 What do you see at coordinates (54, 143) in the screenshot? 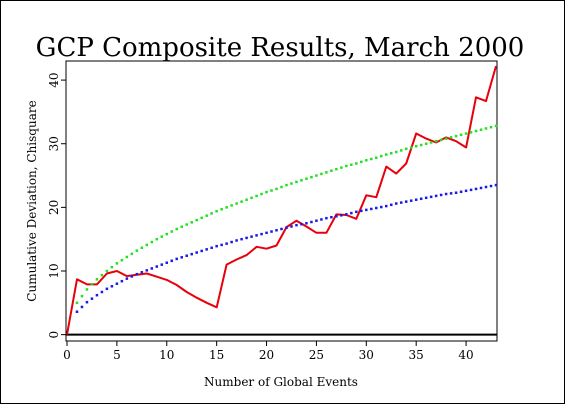
I see `y-tick-label-30: 30` at bounding box center [54, 143].